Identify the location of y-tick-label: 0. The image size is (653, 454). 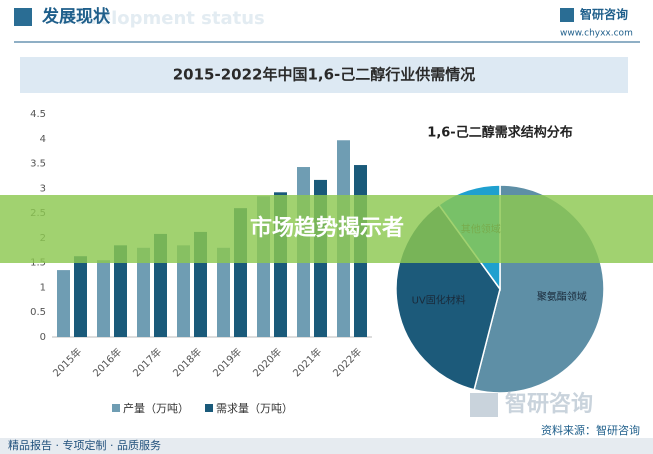
(43, 337).